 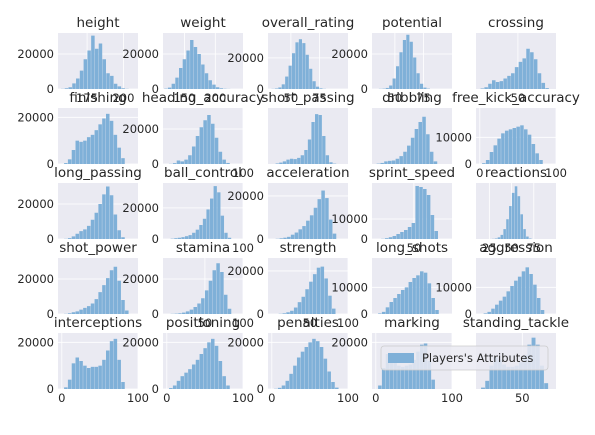 What do you see at coordinates (307, 98) in the screenshot?
I see `subplot-title: short_passing` at bounding box center [307, 98].